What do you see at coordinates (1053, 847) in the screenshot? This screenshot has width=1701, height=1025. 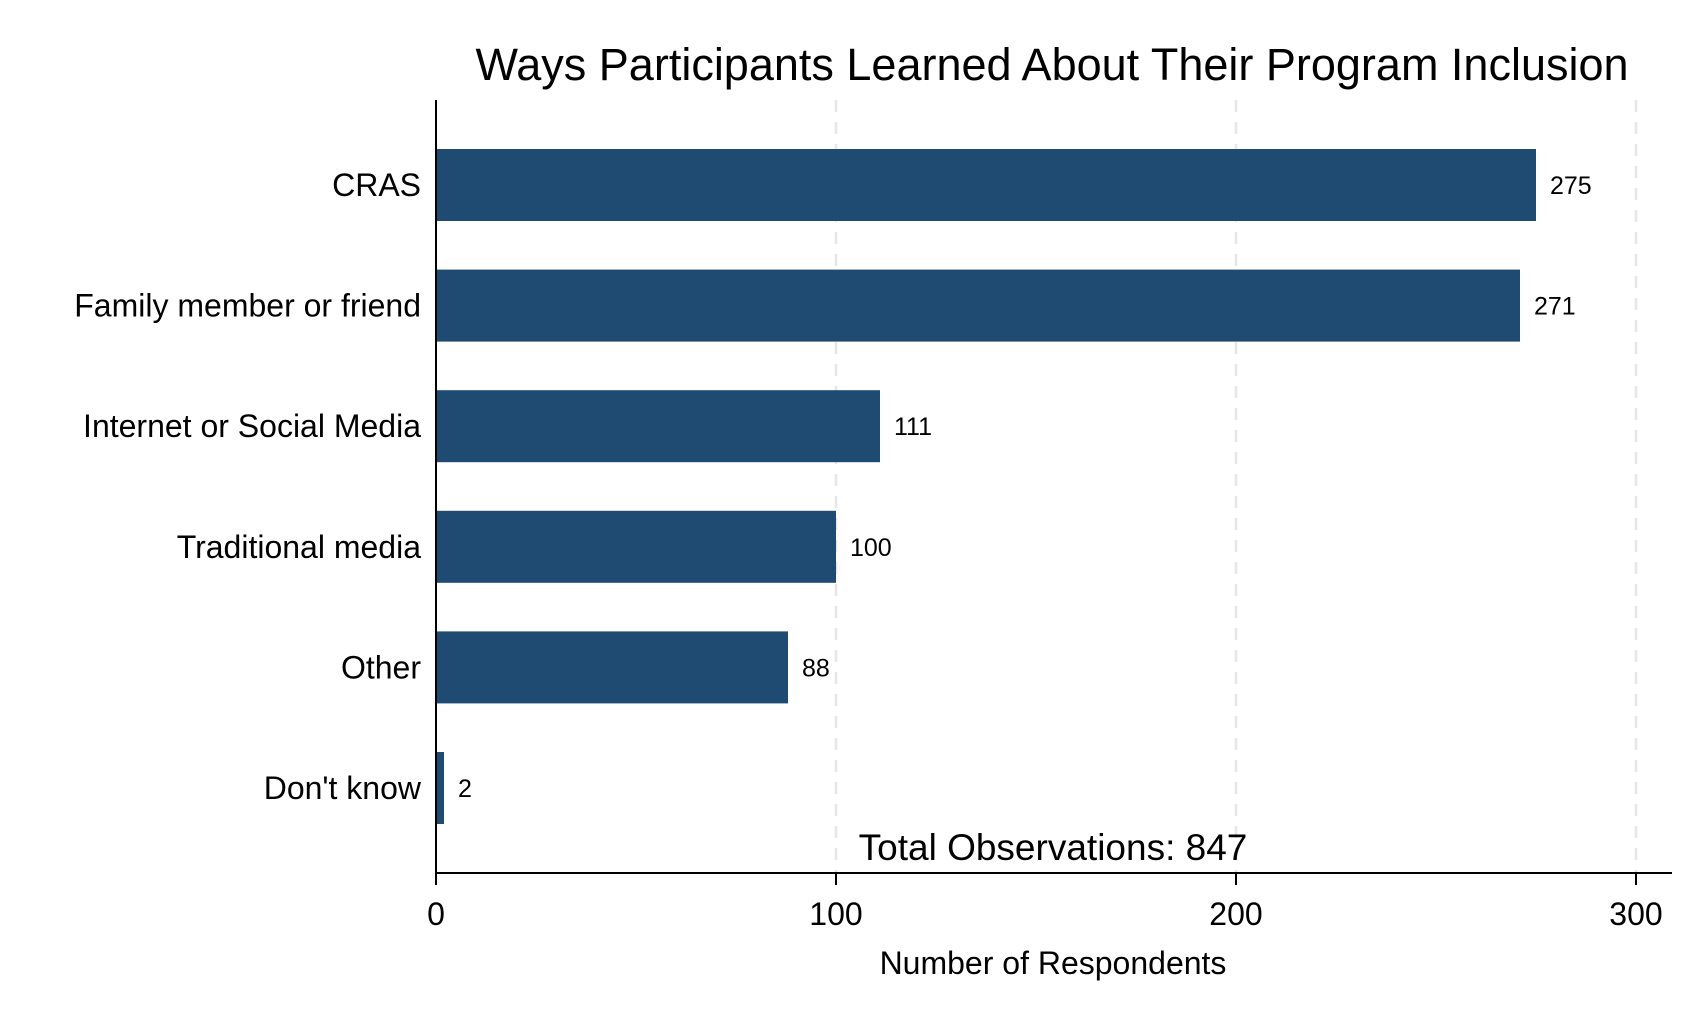 I see `total-observations-annotation: Total Observations: 847` at bounding box center [1053, 847].